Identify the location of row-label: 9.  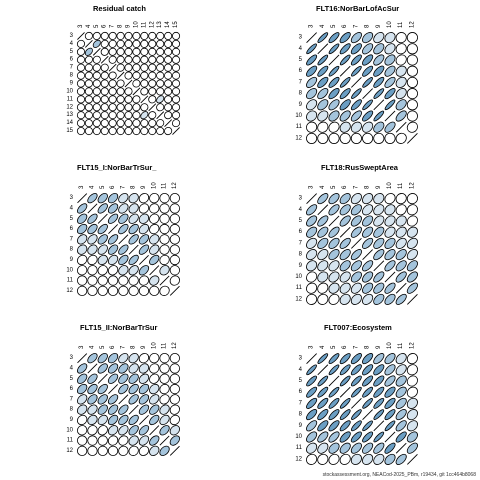
(72, 420).